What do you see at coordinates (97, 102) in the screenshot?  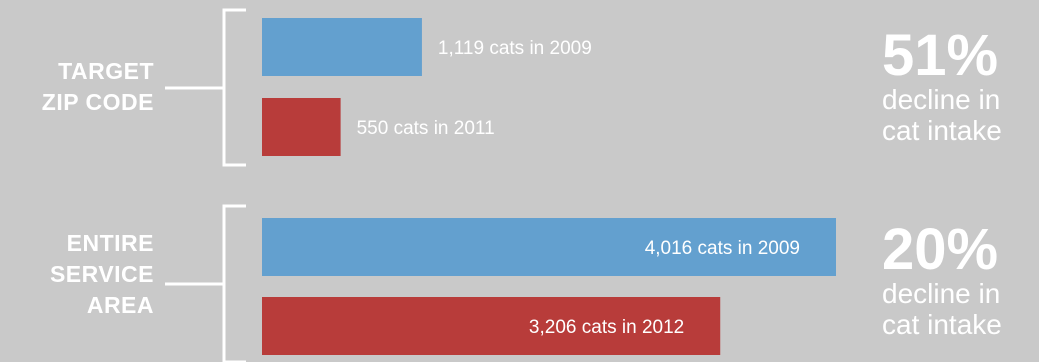 I see `group-label-line: ZIP CODE` at bounding box center [97, 102].